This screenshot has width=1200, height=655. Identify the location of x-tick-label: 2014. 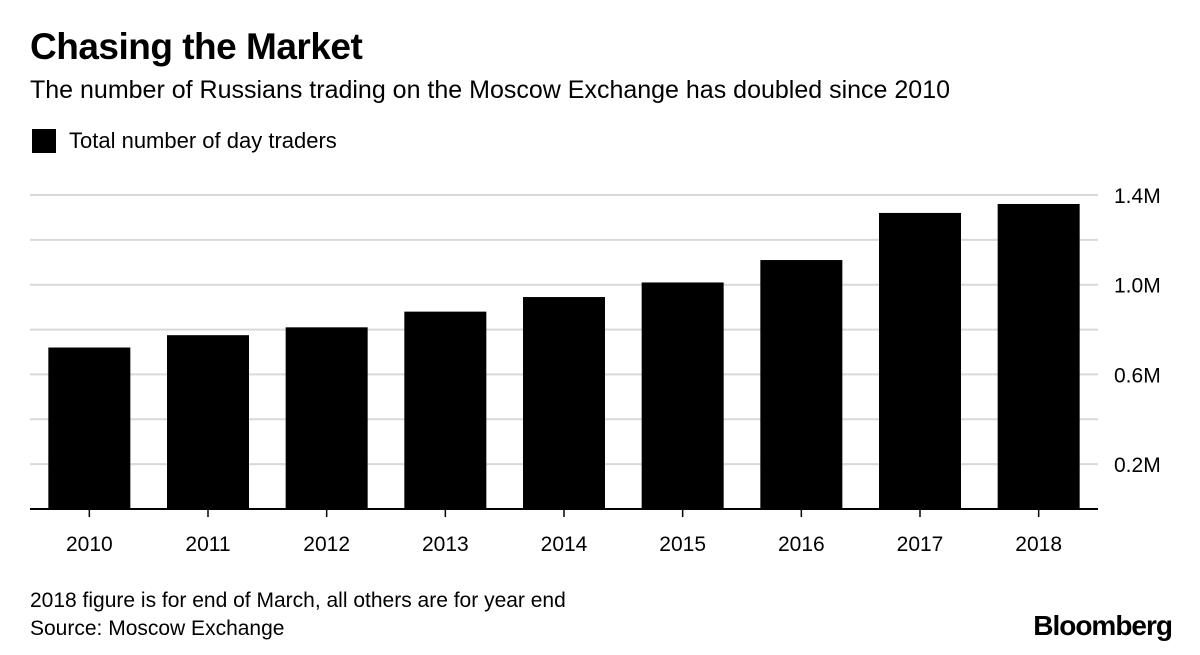
(564, 544).